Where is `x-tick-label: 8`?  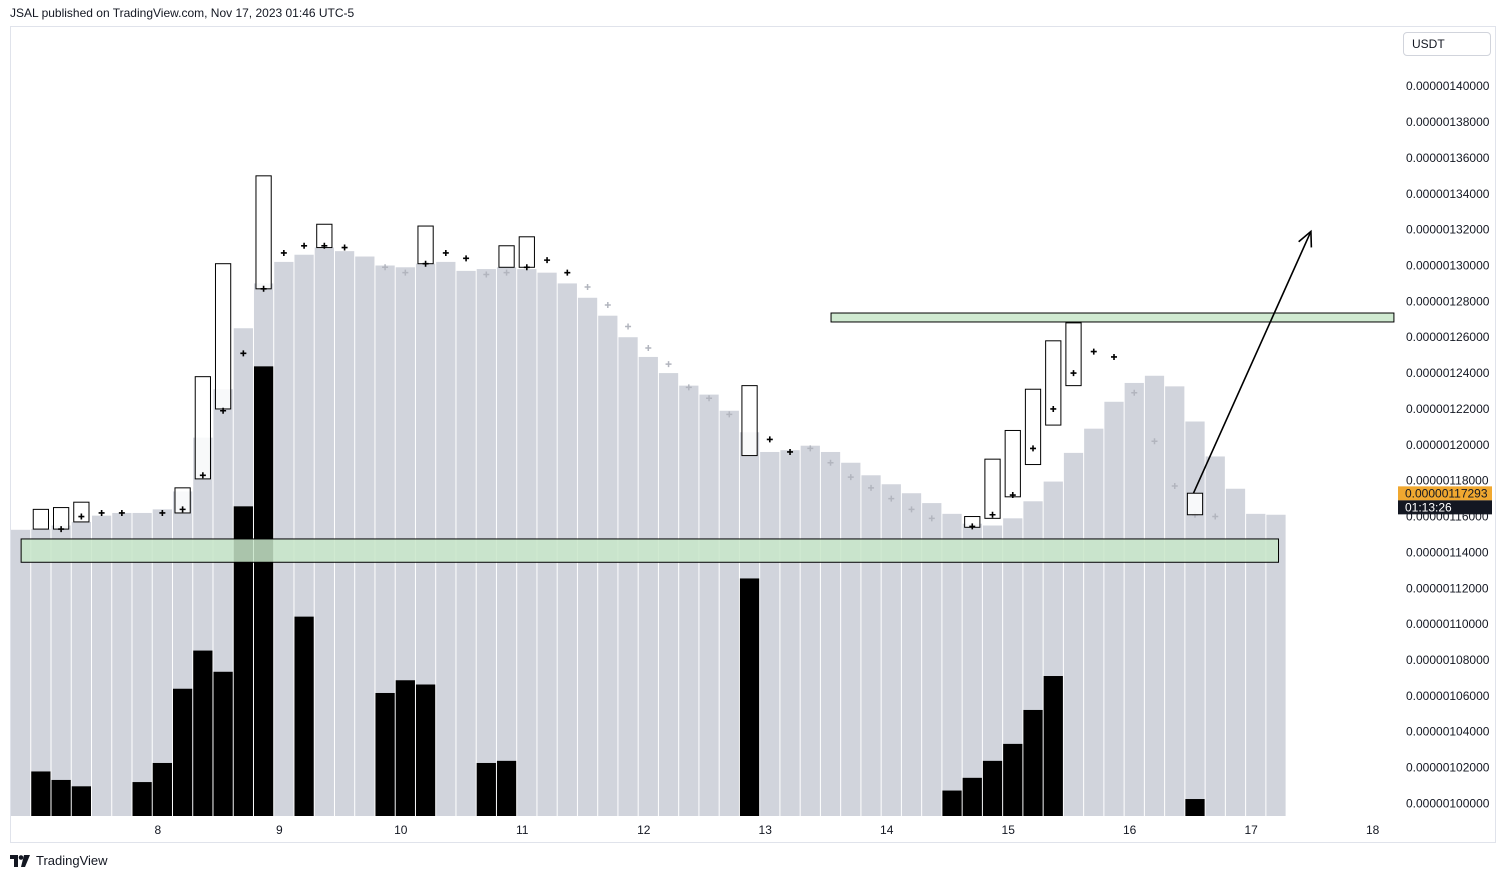 x-tick-label: 8 is located at coordinates (157, 830).